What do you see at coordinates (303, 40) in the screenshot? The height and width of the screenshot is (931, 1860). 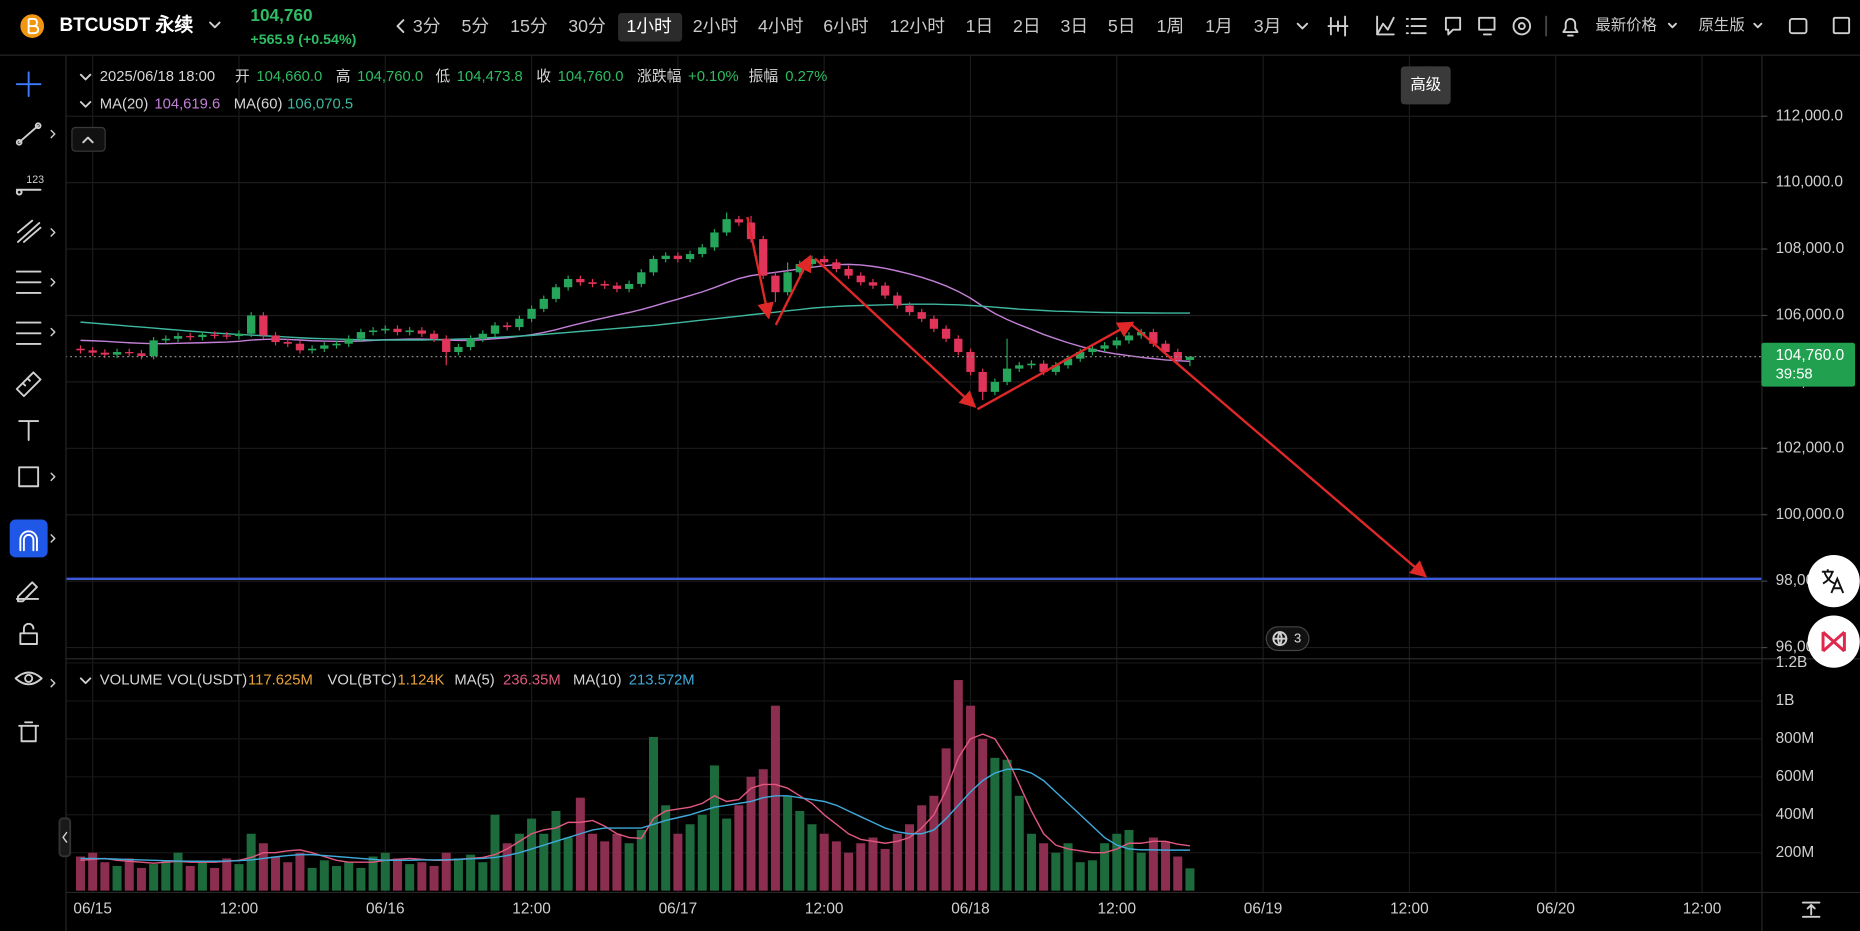 I see `price-change: +565.9 (+0.54%)` at bounding box center [303, 40].